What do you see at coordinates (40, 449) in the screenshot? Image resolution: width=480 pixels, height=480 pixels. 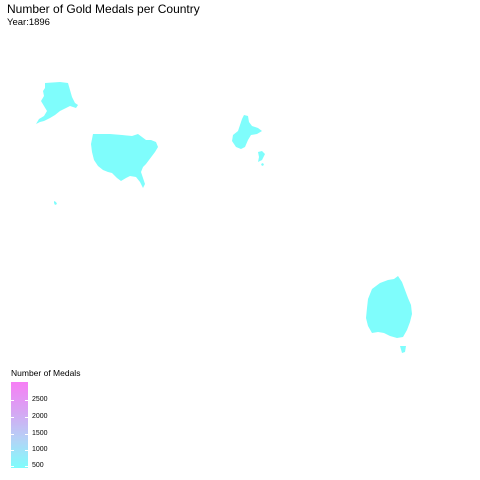 I see `legend-tick-label-1000: 1000` at bounding box center [40, 449].